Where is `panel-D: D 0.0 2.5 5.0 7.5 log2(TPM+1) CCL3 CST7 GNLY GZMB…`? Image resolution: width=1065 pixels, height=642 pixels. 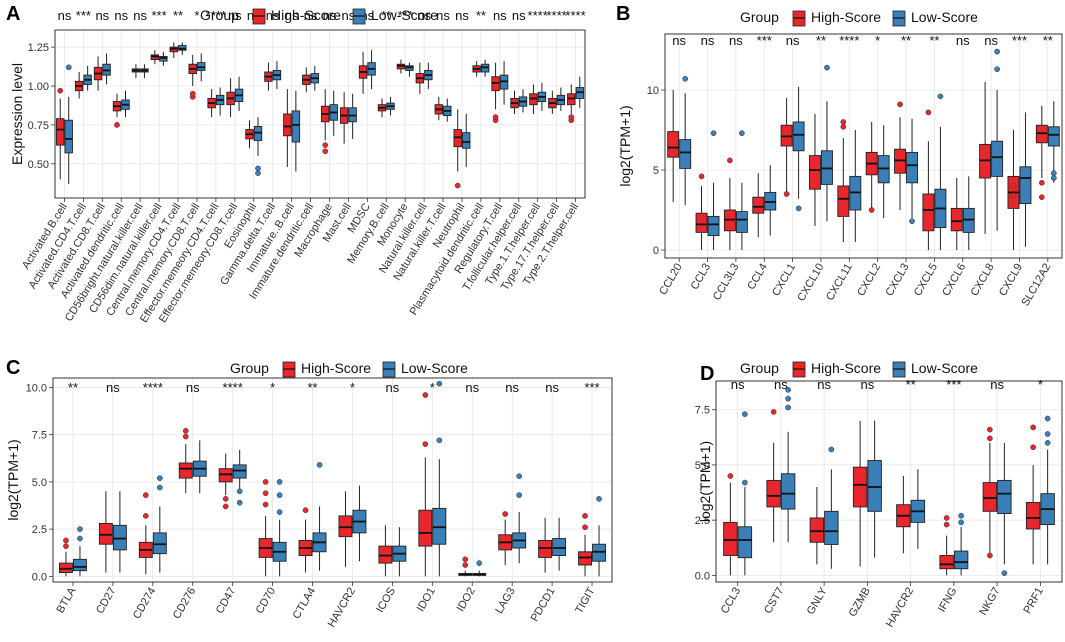
panel-D: D 0.0 2.5 5.0 7.5 log2(TPM+1) CCL3 CST7 GNLY GZMB… is located at coordinates (879, 496).